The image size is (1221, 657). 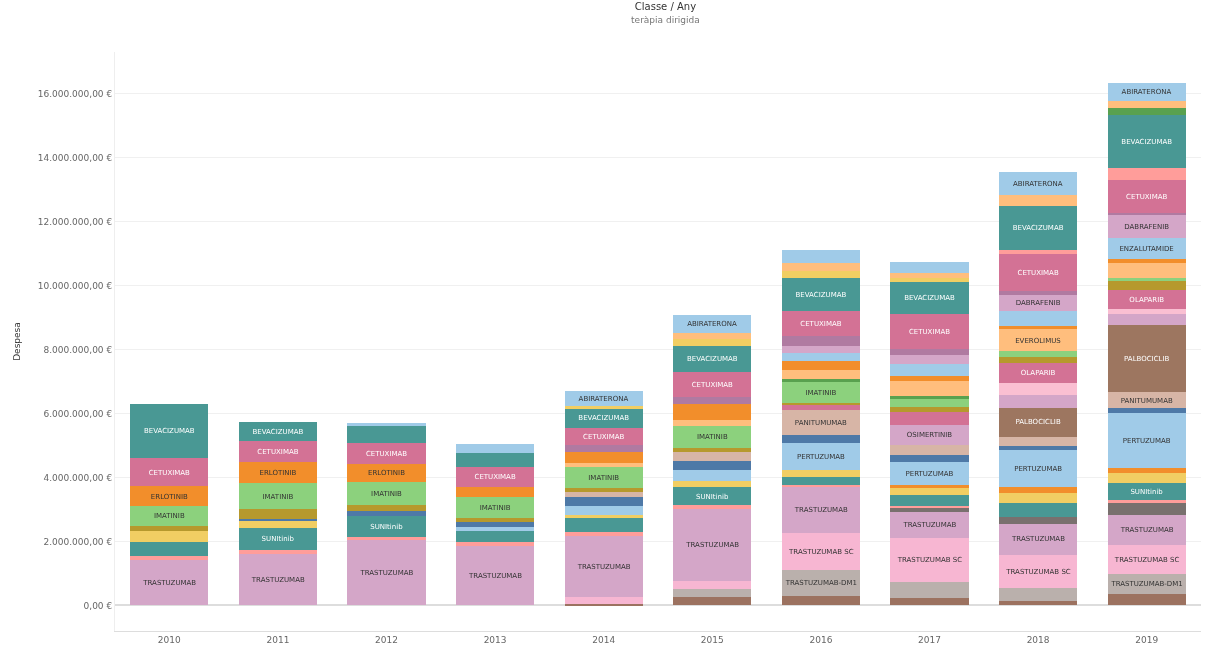 What do you see at coordinates (821, 639) in the screenshot?
I see `x-tick-label: 2016` at bounding box center [821, 639].